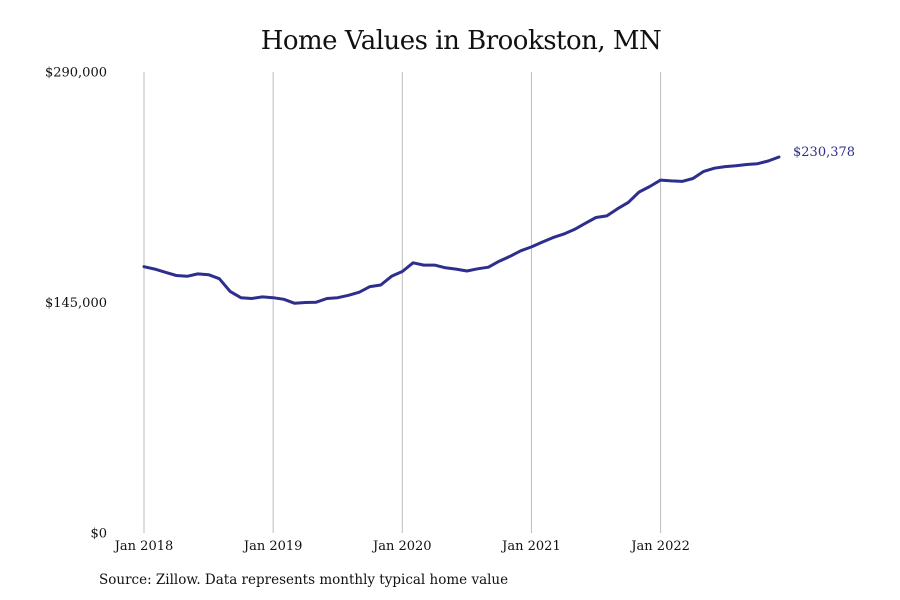 This screenshot has height=600, width=900. I want to click on y-axis-ticks: $0 $145,000 $290,000, so click(76, 304).